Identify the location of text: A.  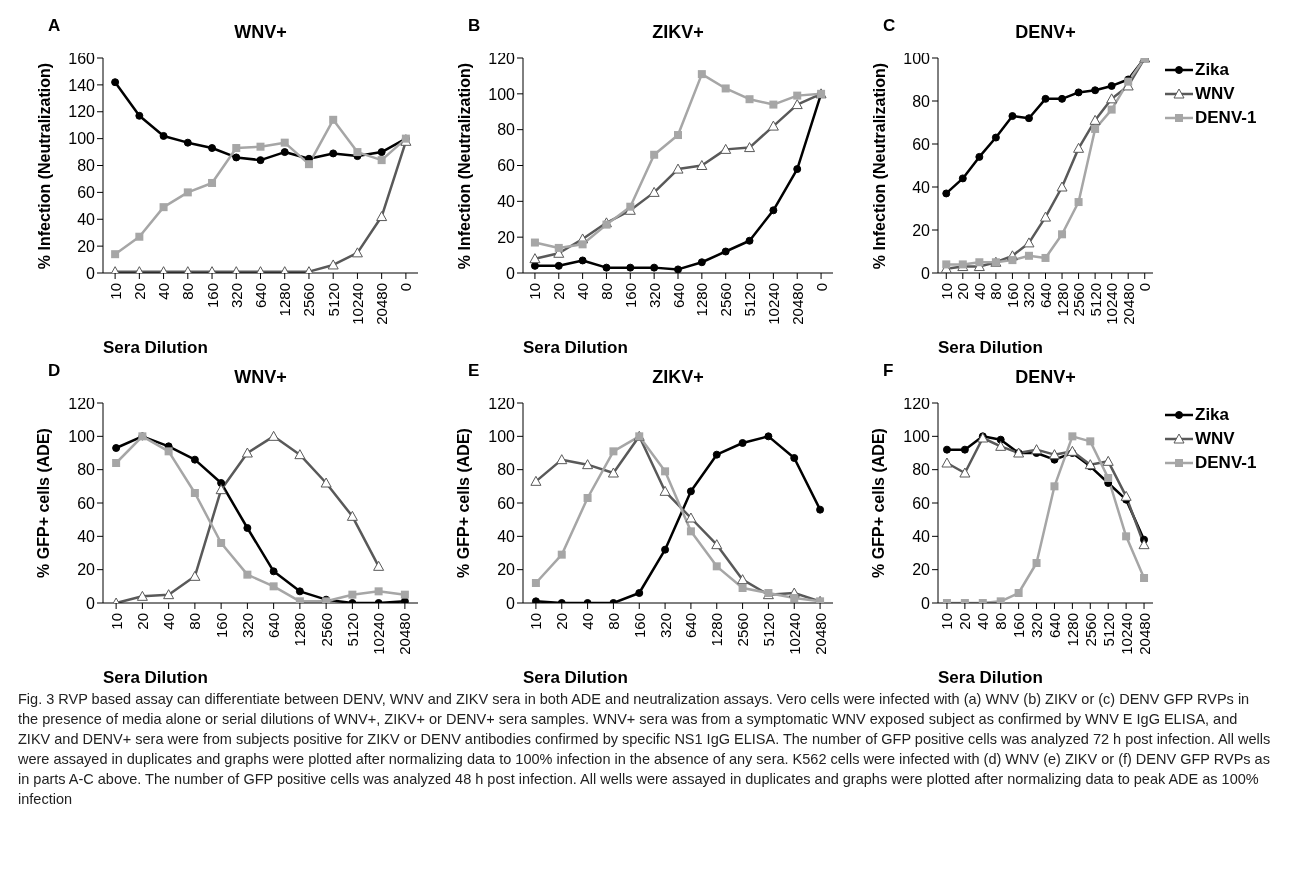
(54, 26).